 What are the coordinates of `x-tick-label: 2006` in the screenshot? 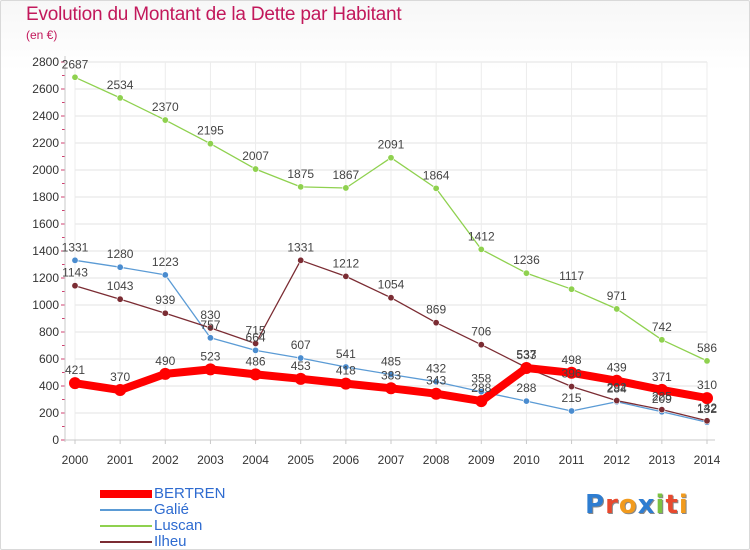 It's located at (346, 460).